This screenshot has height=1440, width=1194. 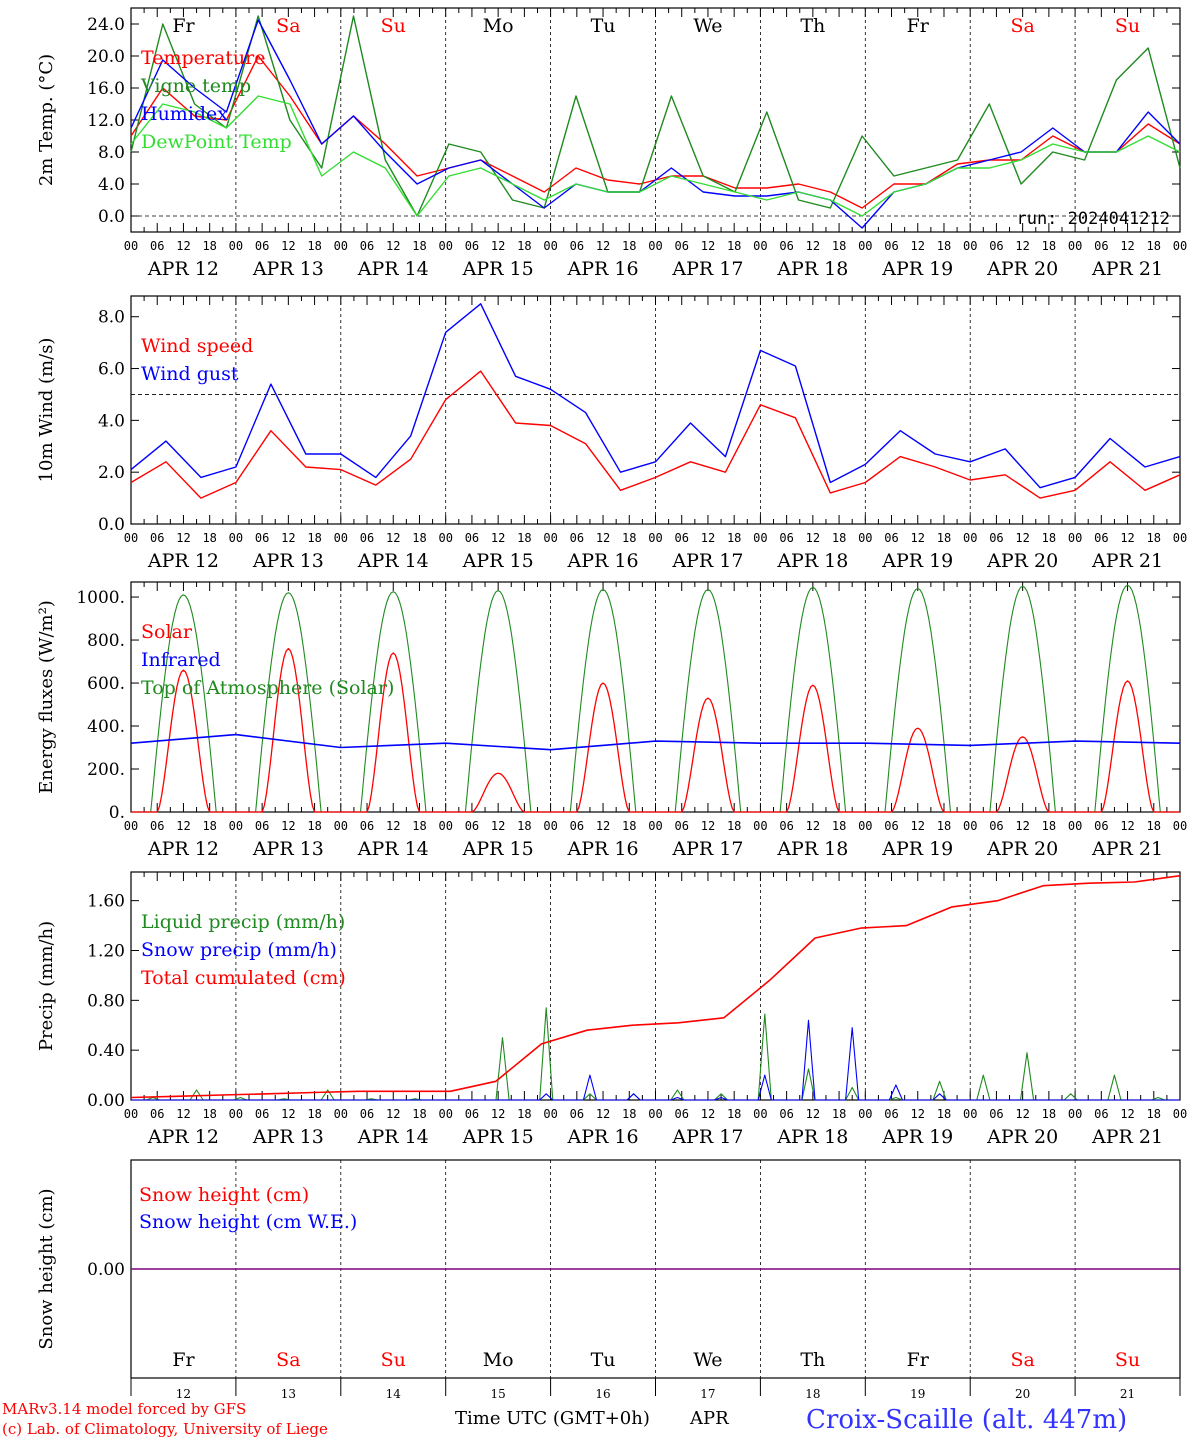 I want to click on weekday-label: Mo, so click(x=498, y=26).